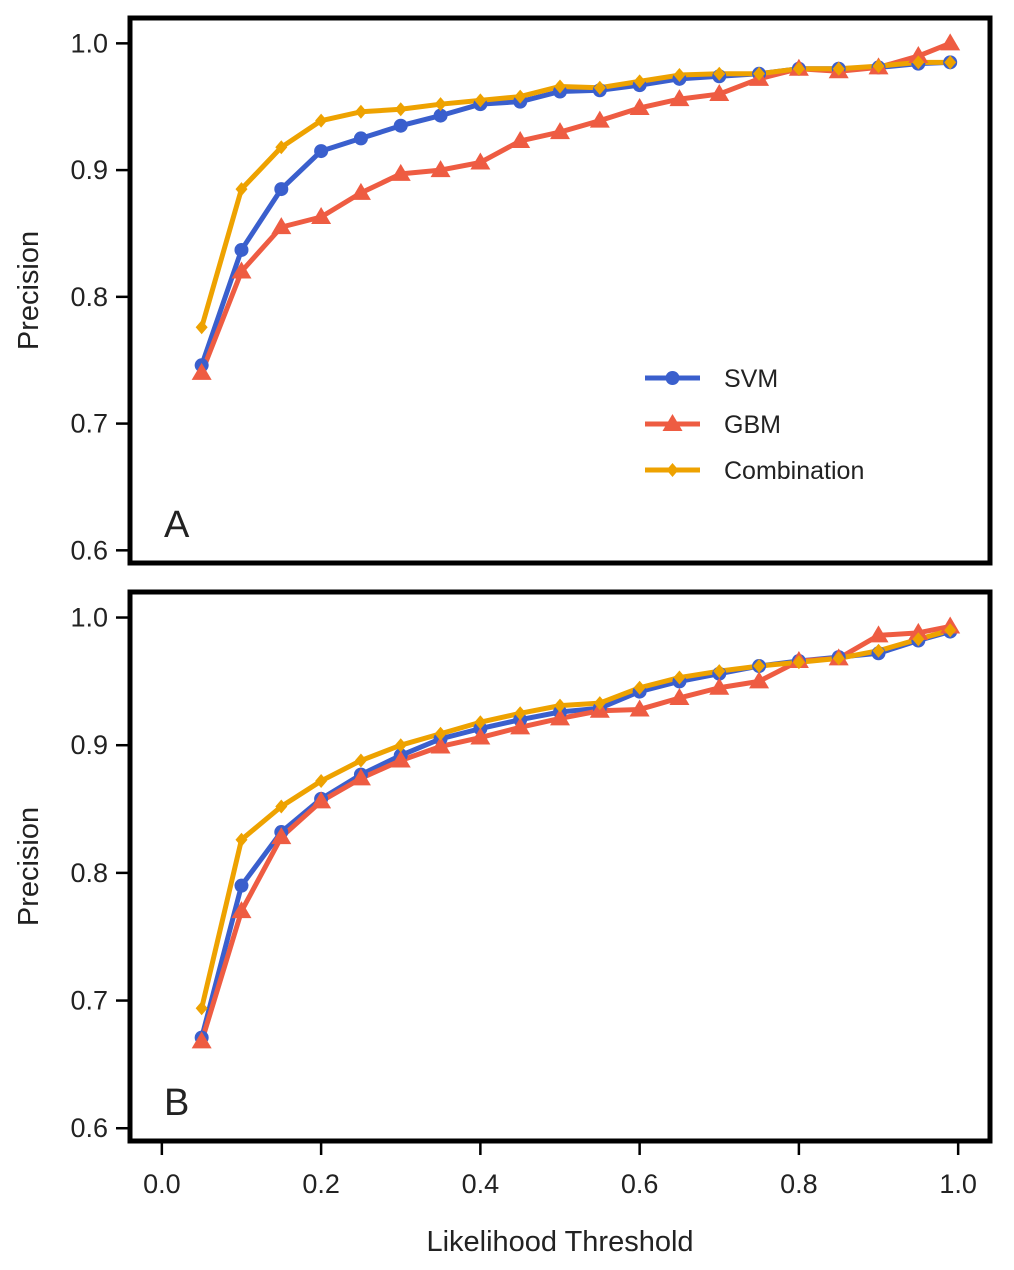 This screenshot has width=1014, height=1270. Describe the element at coordinates (89, 745) in the screenshot. I see `y-tick-label: 0.9` at that location.